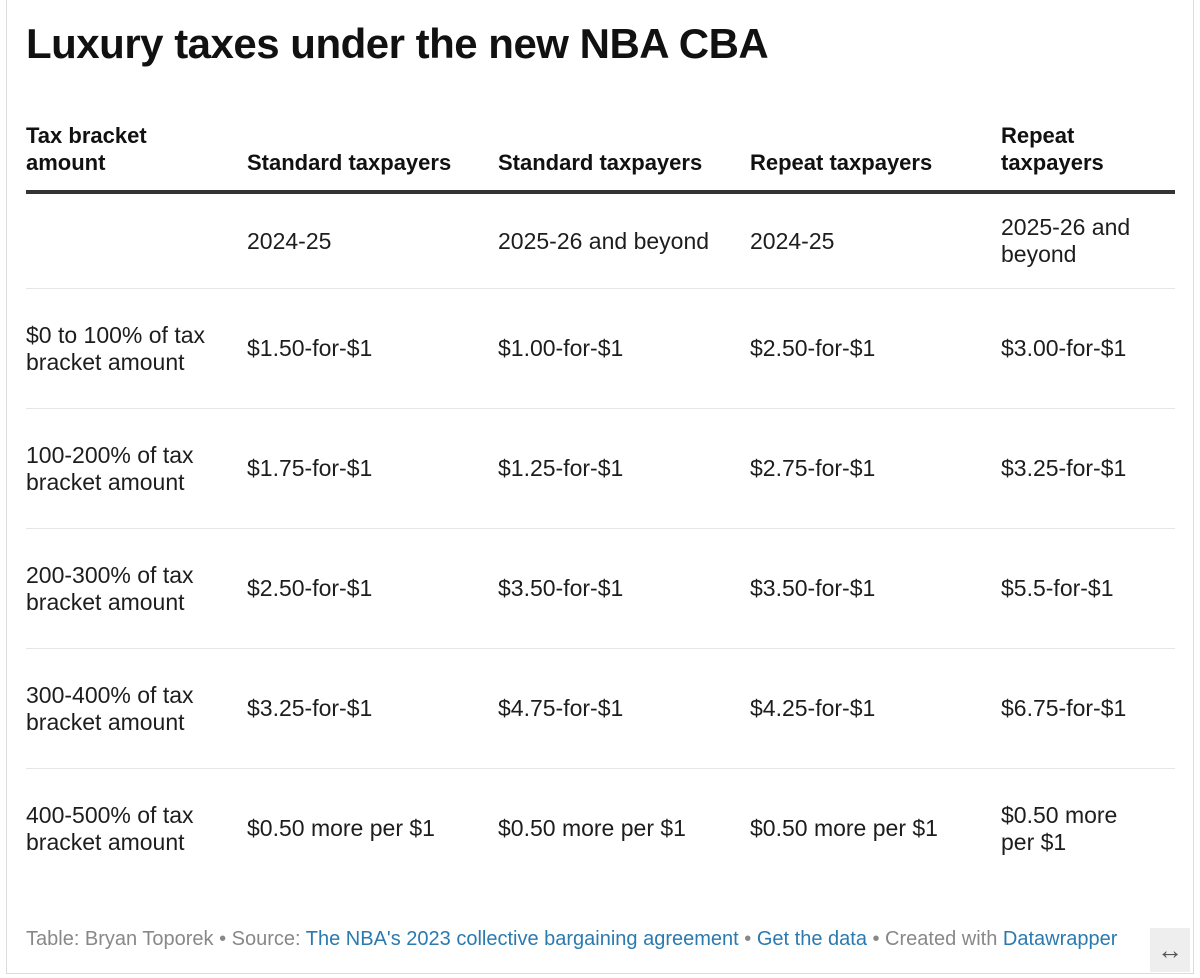  What do you see at coordinates (1060, 939) in the screenshot?
I see `datawrapper-link: Datawrapper` at bounding box center [1060, 939].